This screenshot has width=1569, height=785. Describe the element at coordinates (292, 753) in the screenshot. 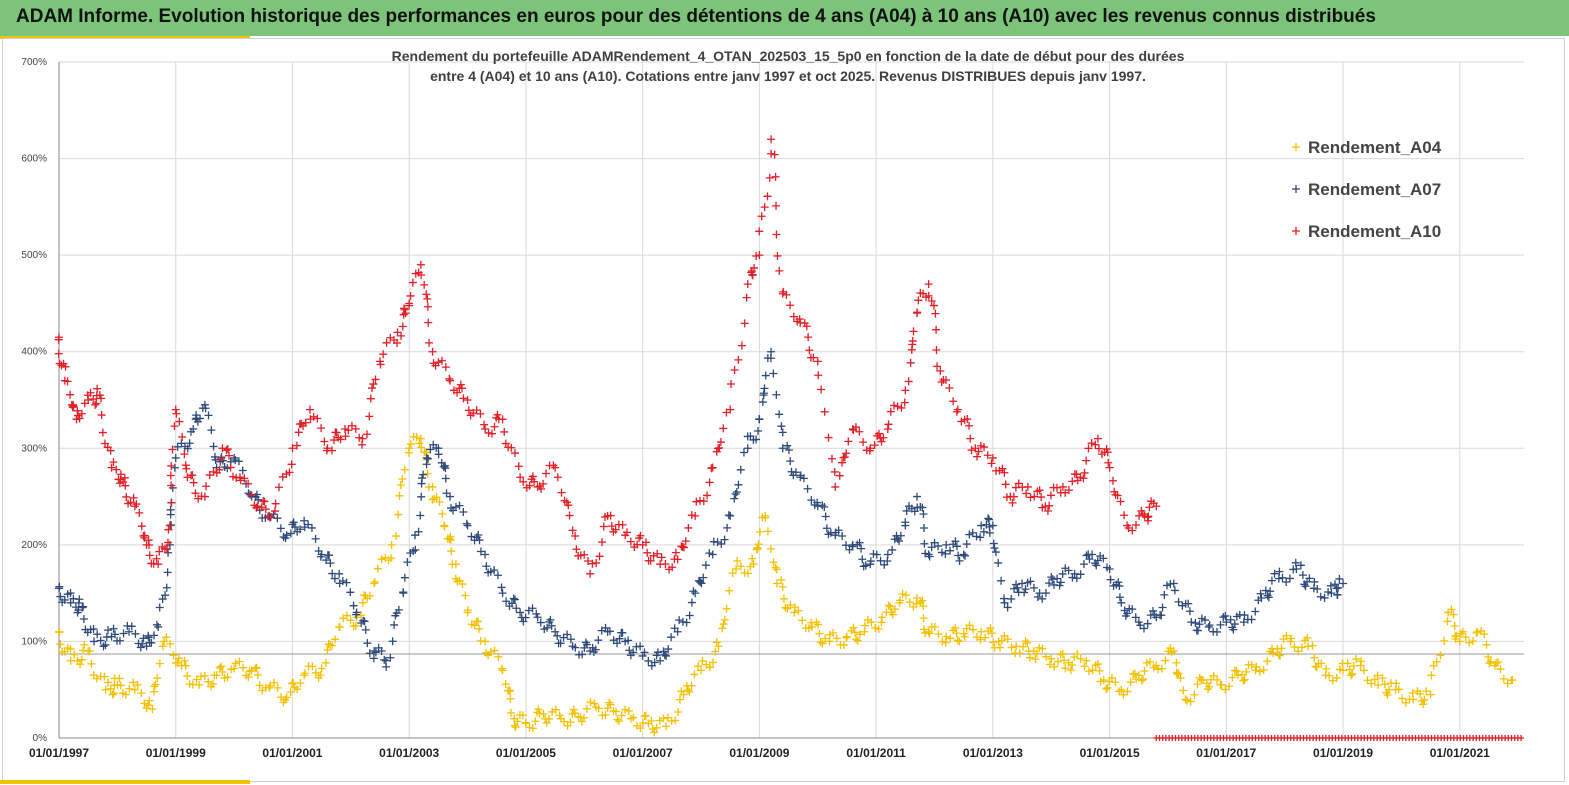

I see `x-tick-label: 01/01/2001` at that location.